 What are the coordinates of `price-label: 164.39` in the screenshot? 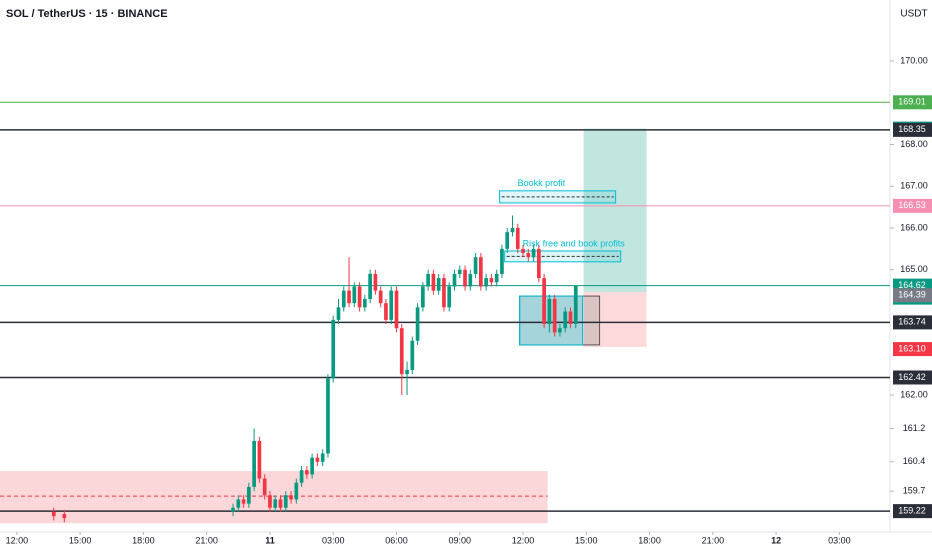 It's located at (912, 295).